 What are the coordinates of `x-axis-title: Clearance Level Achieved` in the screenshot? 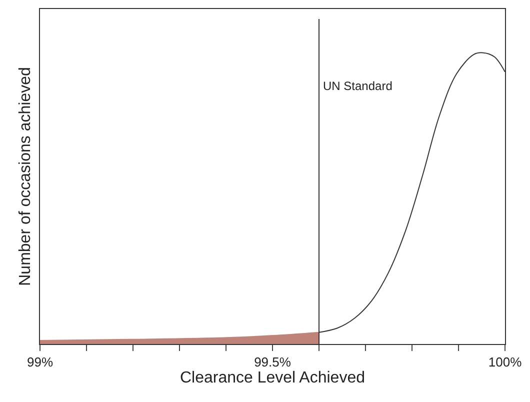 It's located at (273, 378).